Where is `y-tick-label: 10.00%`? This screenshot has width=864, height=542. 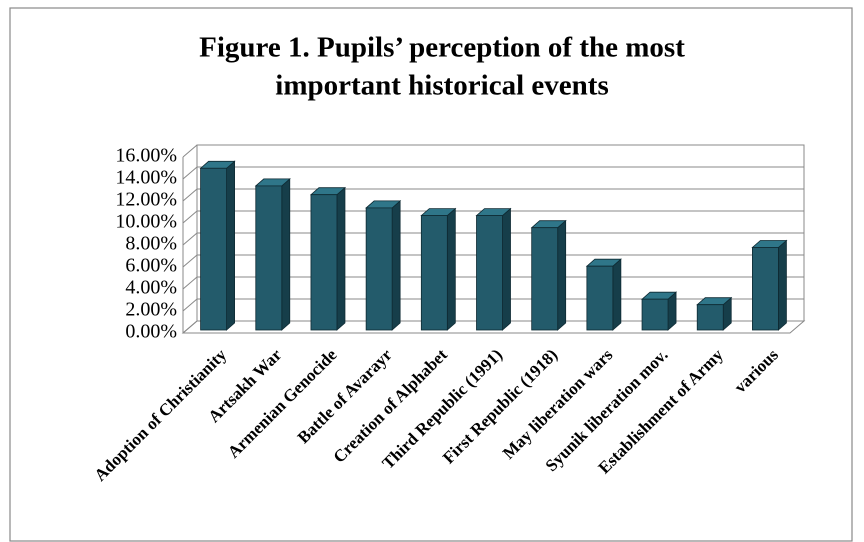 y-tick-label: 10.00% is located at coordinates (146, 222).